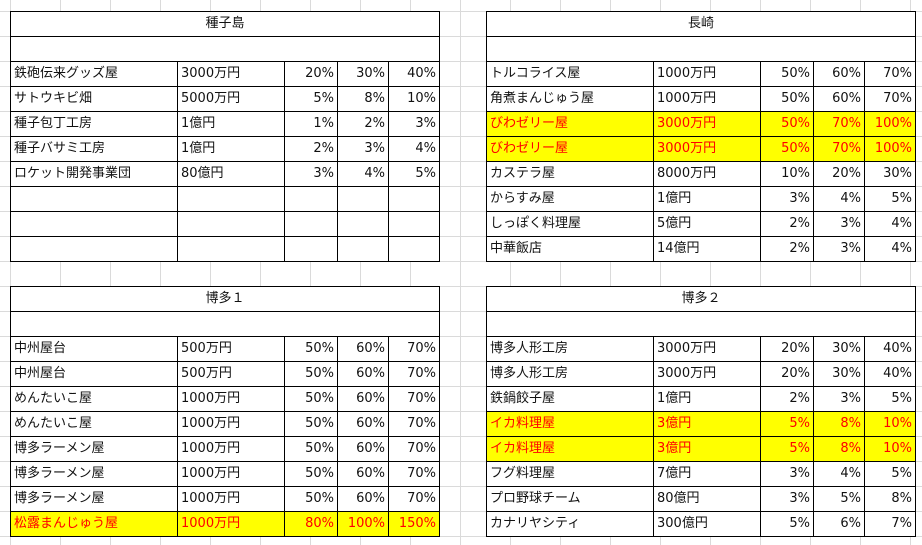 The image size is (922, 545). Describe the element at coordinates (707, 174) in the screenshot. I see `cell-price: 8000万円` at that location.